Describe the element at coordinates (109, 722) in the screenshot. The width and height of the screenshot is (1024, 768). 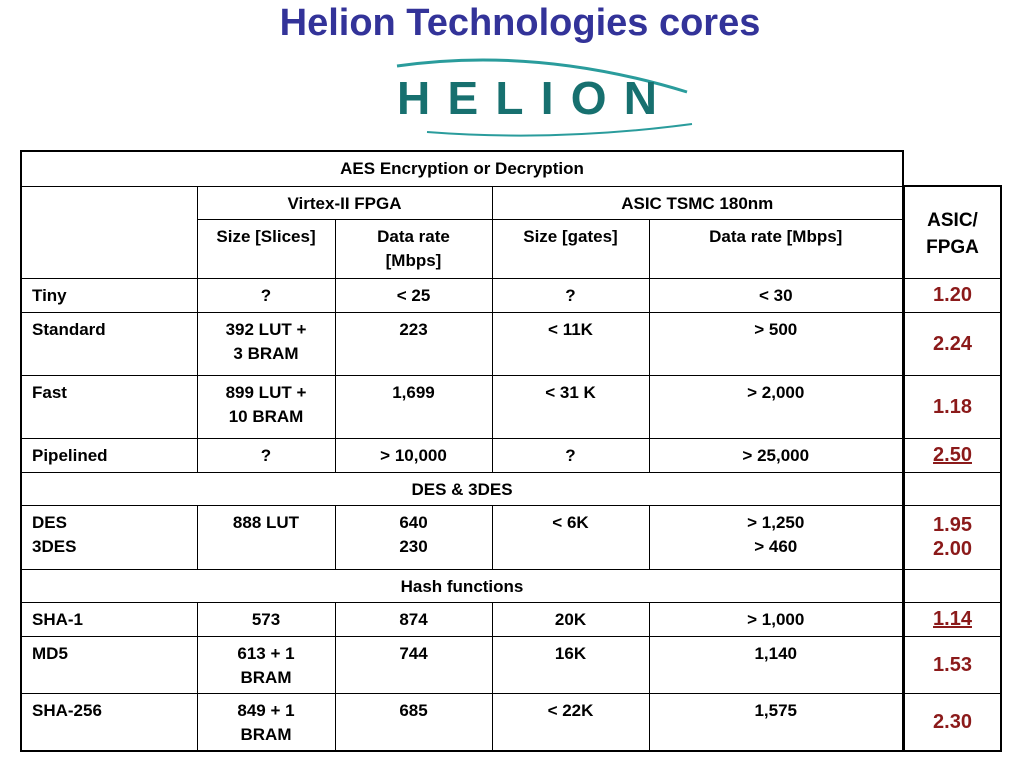
I see `row-name: SHA-256` at that location.